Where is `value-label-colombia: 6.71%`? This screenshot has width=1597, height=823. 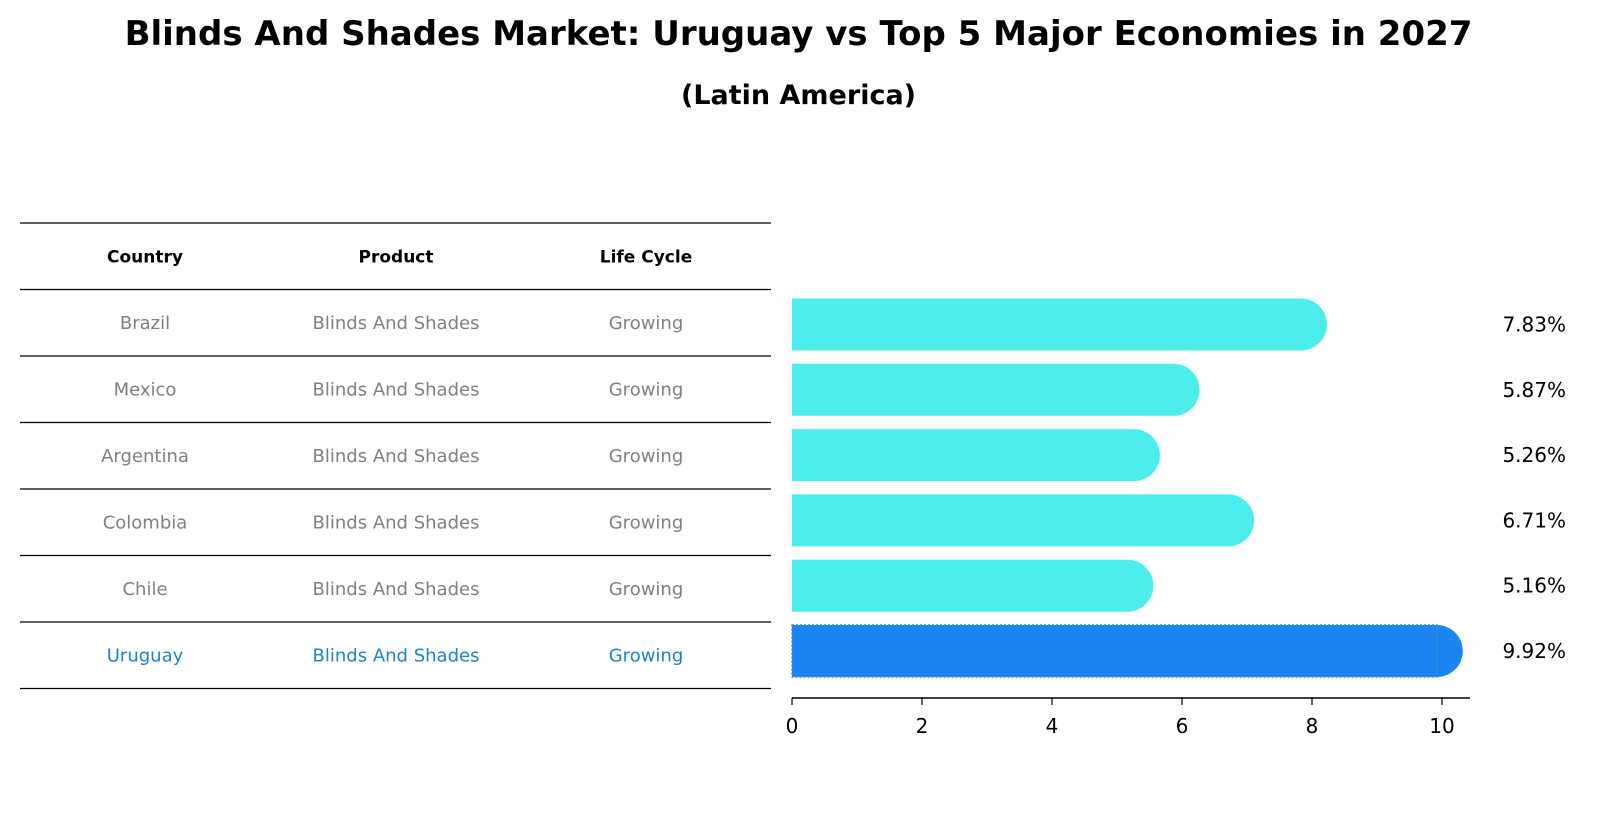 value-label-colombia: 6.71% is located at coordinates (1534, 520).